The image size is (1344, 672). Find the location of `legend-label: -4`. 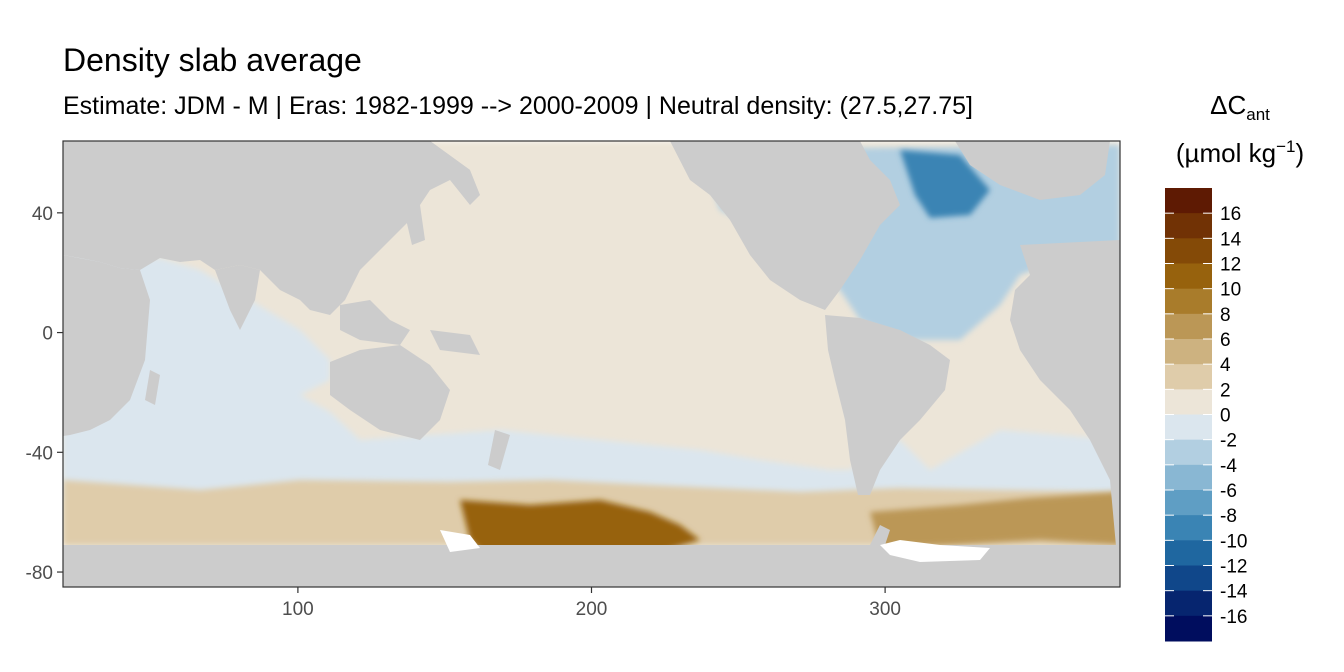

legend-label: -4 is located at coordinates (1228, 466).